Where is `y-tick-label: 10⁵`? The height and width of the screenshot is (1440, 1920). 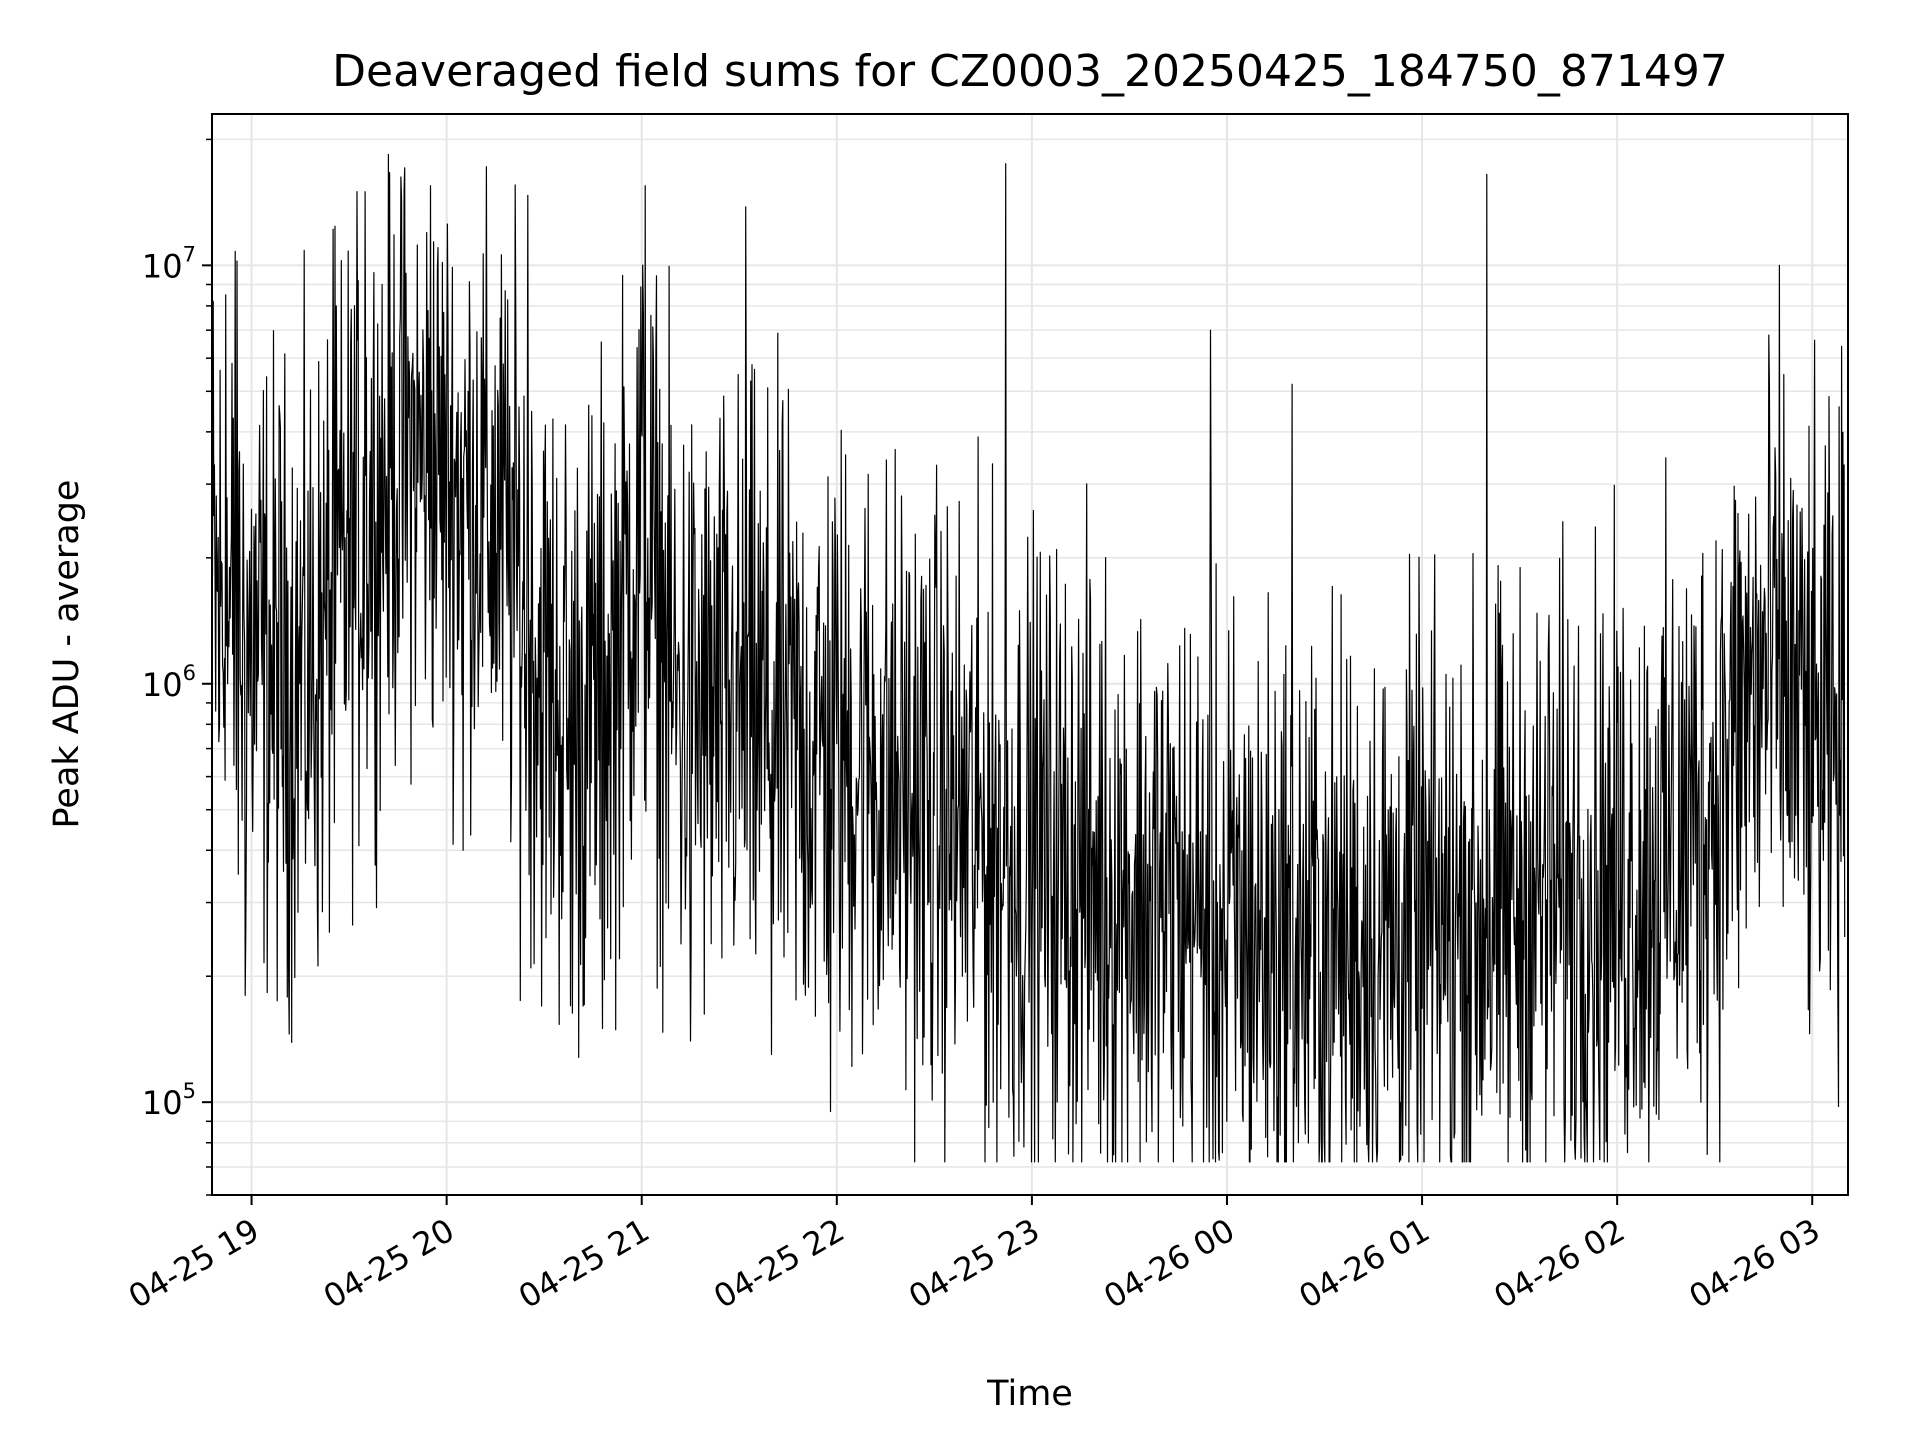
y-tick-label: 10⁵ is located at coordinates (169, 1100).